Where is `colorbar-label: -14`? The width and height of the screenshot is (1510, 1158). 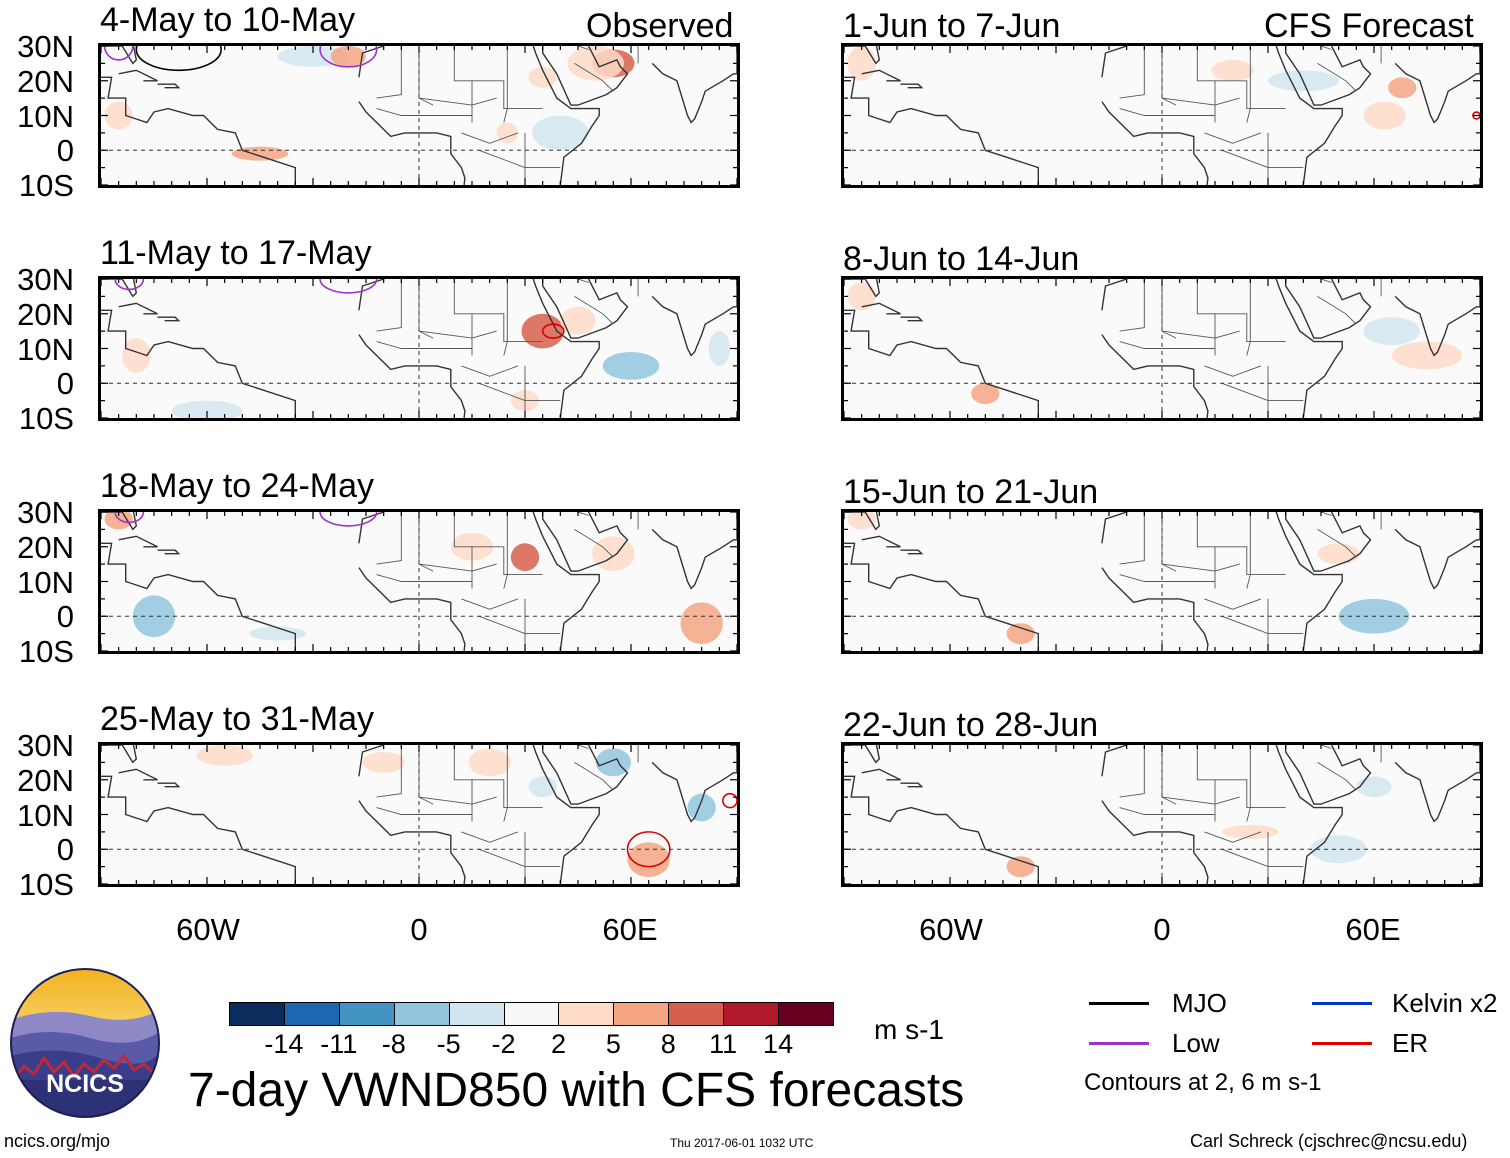 colorbar-label: -14 is located at coordinates (284, 1044).